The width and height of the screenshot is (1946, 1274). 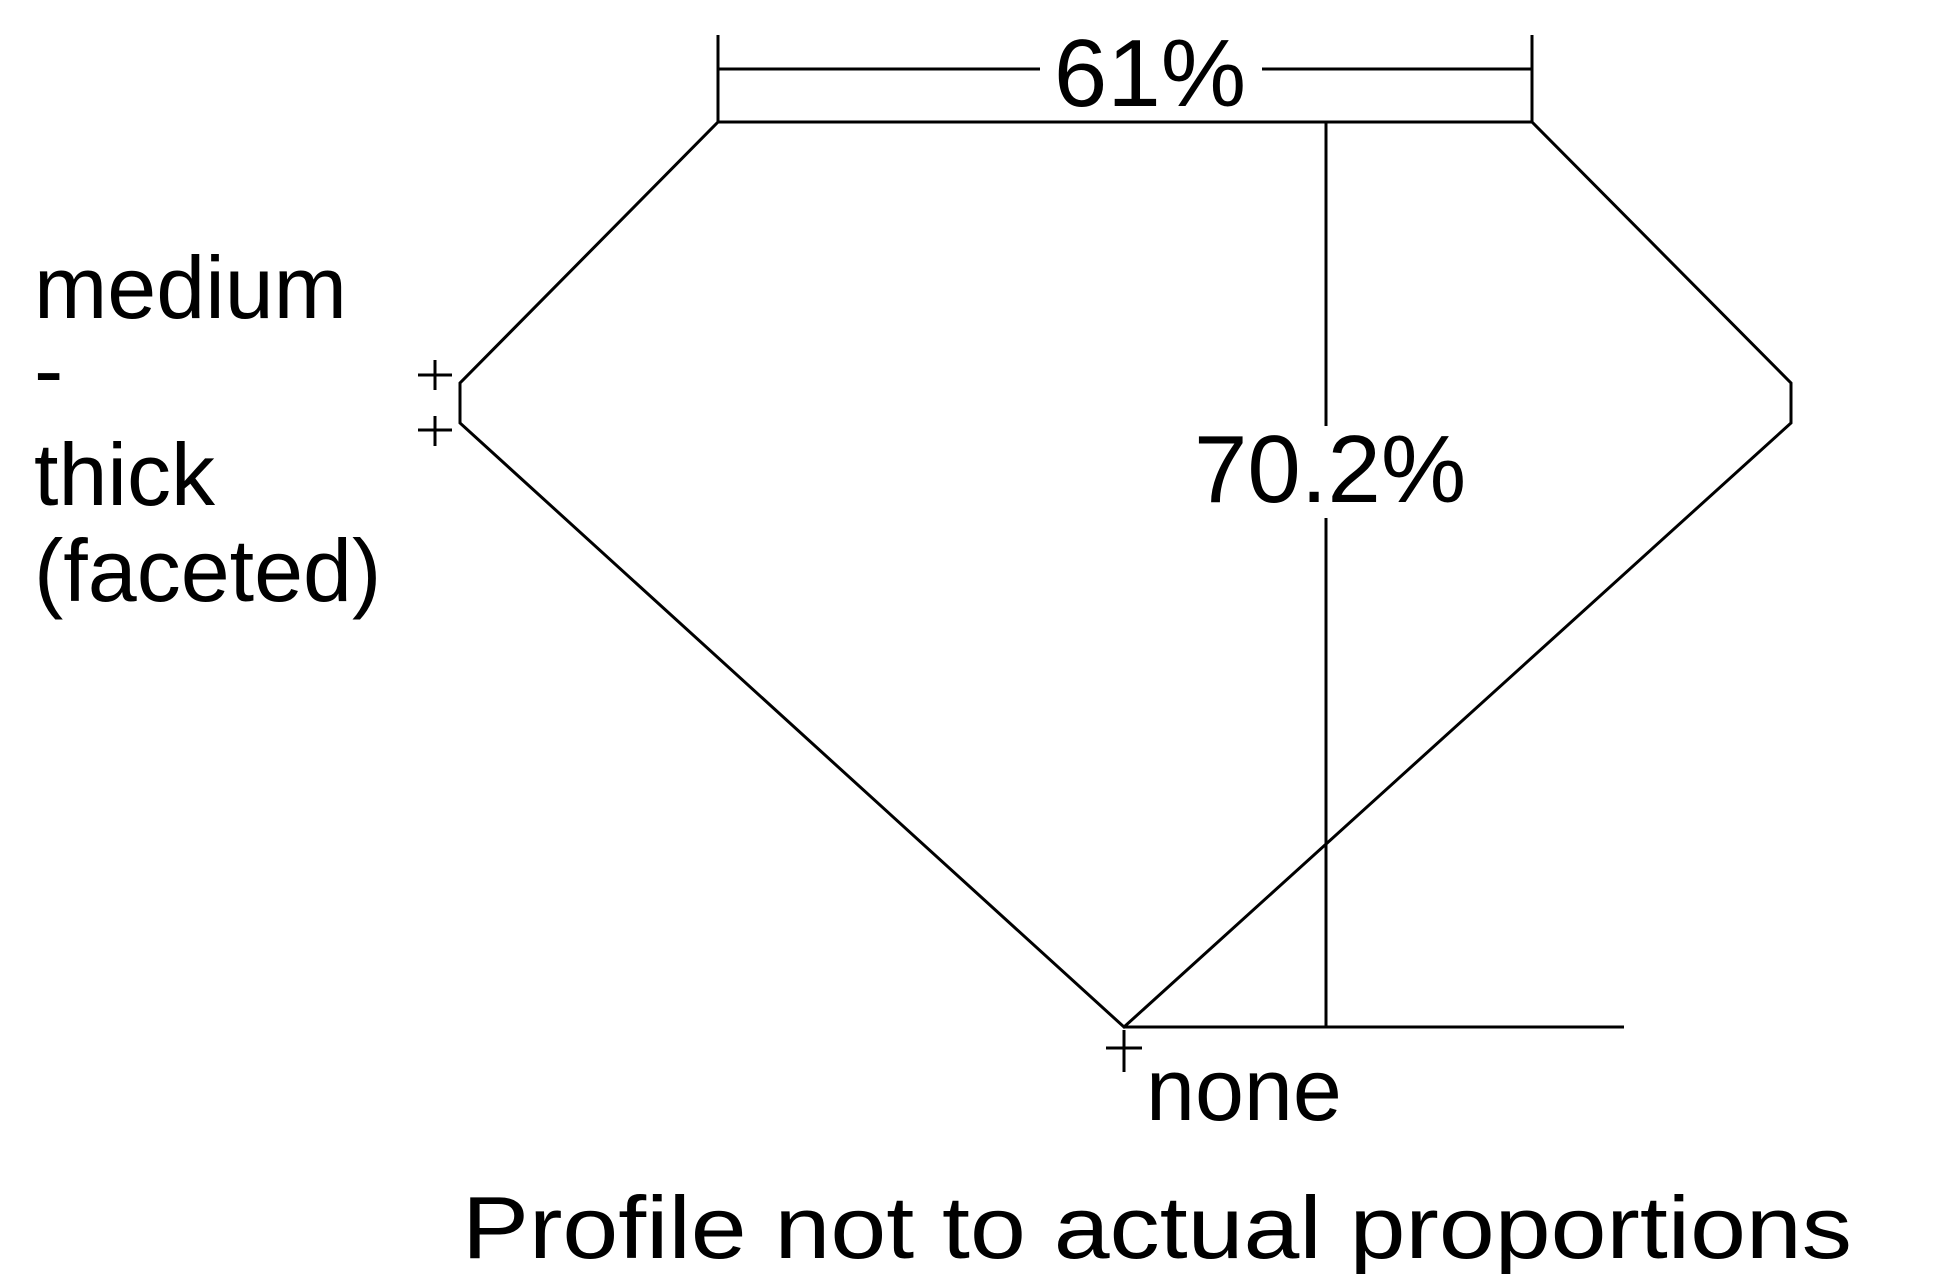 What do you see at coordinates (1150, 73) in the screenshot?
I see `table-percent-label: 61%` at bounding box center [1150, 73].